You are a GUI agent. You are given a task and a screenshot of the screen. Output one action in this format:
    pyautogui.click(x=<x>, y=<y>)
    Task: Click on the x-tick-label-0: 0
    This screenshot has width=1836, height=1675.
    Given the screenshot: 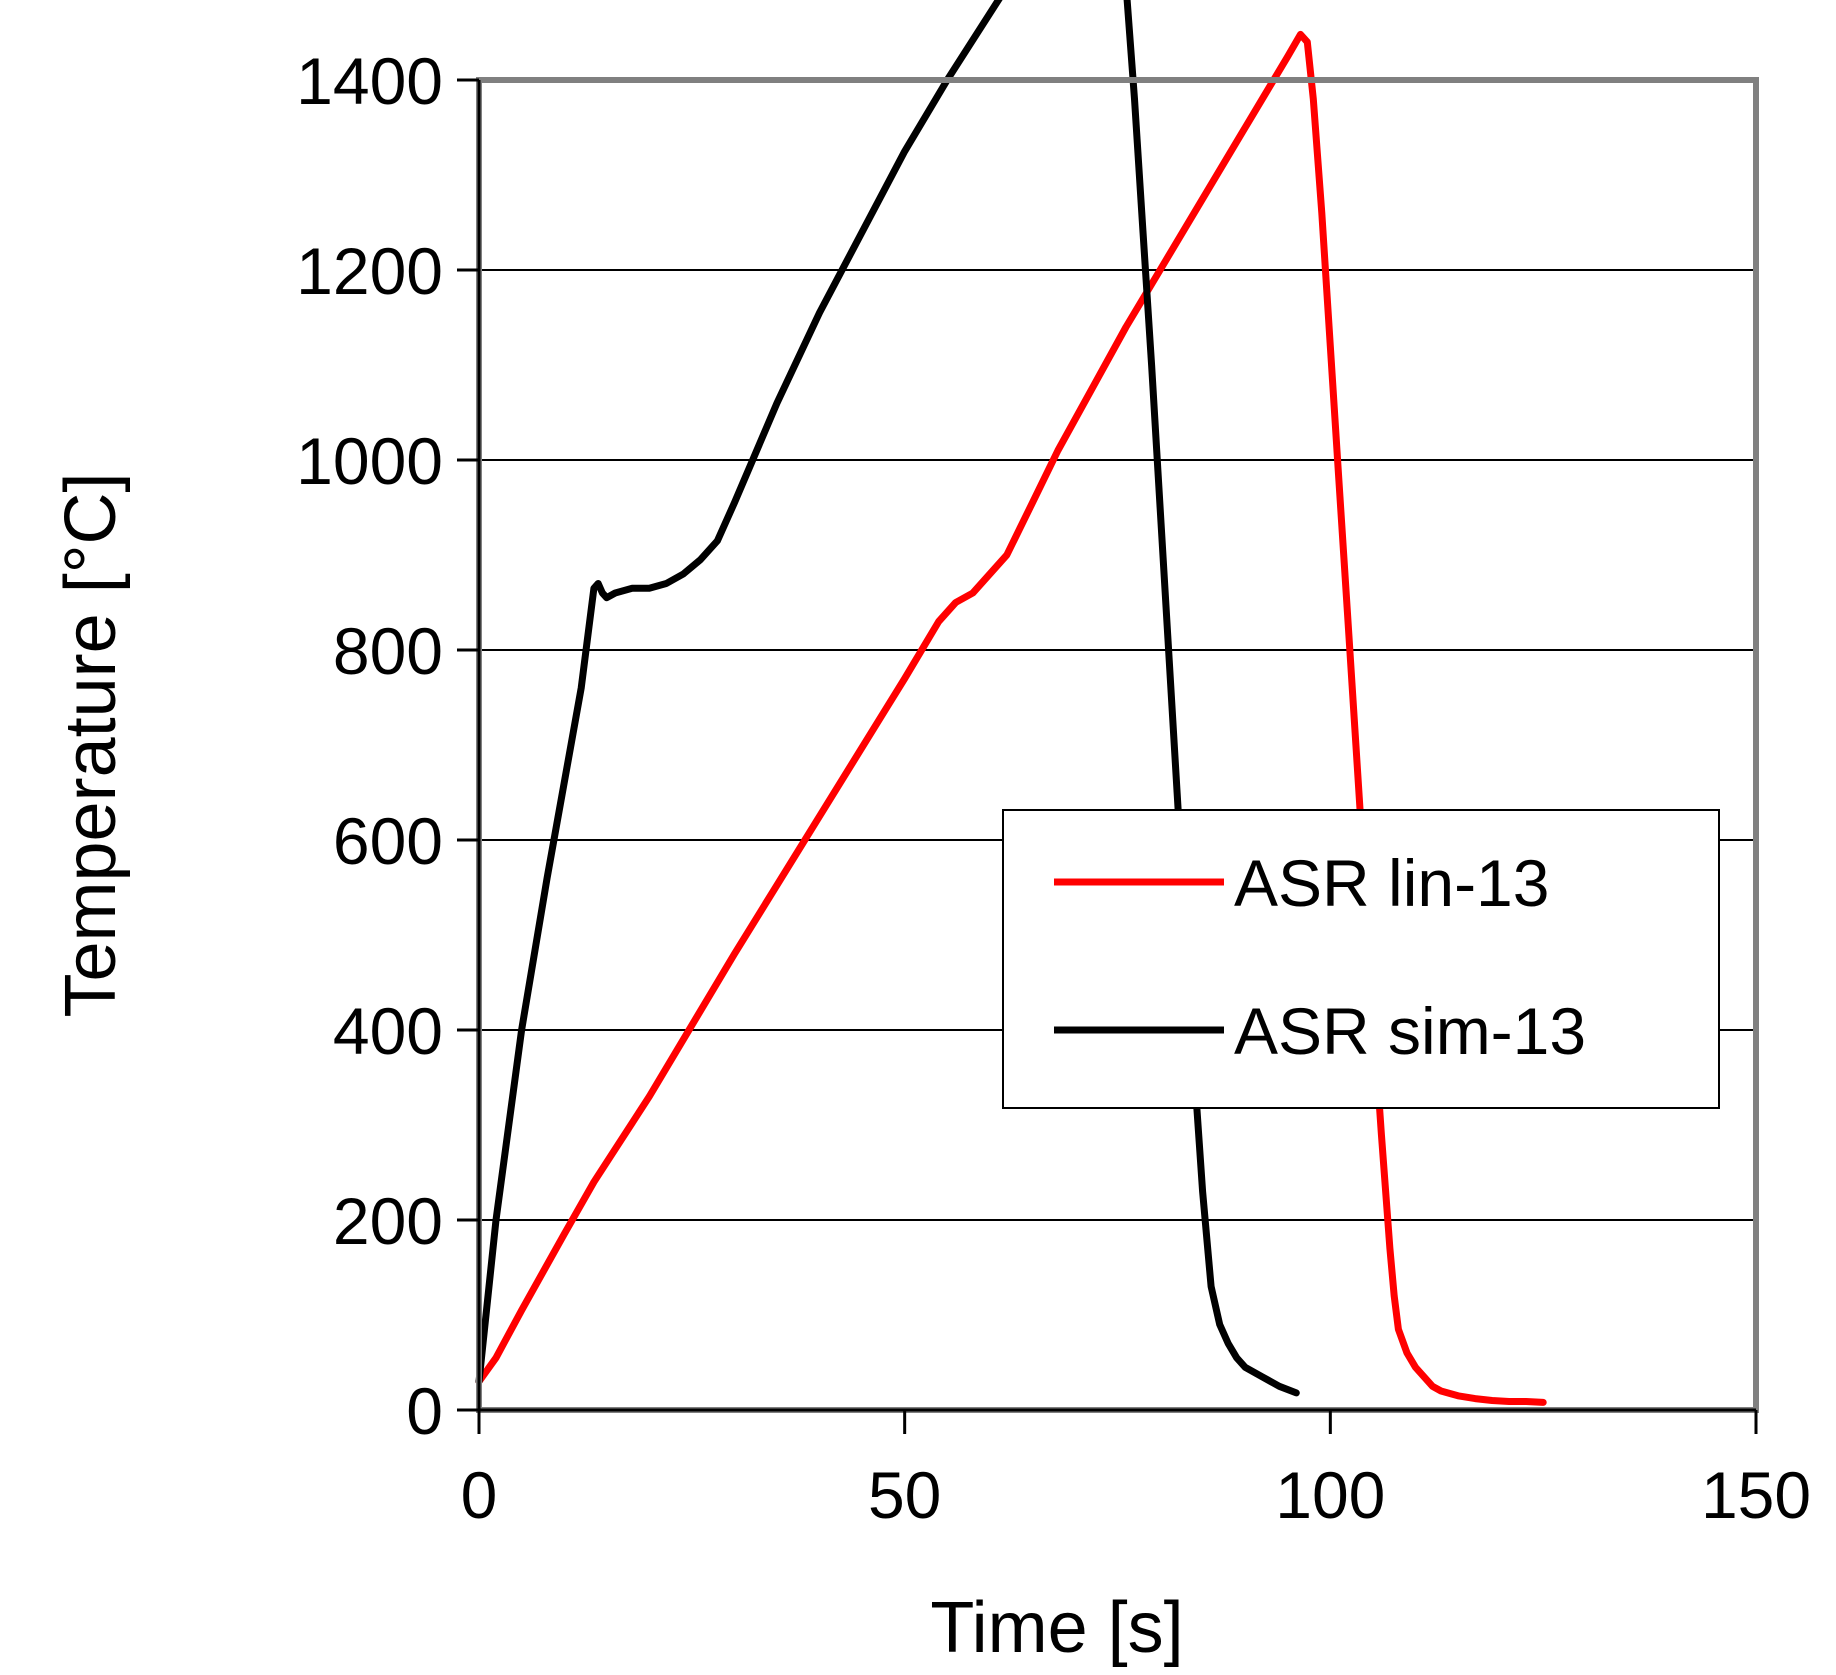 What is the action you would take?
    pyautogui.click(x=479, y=1495)
    